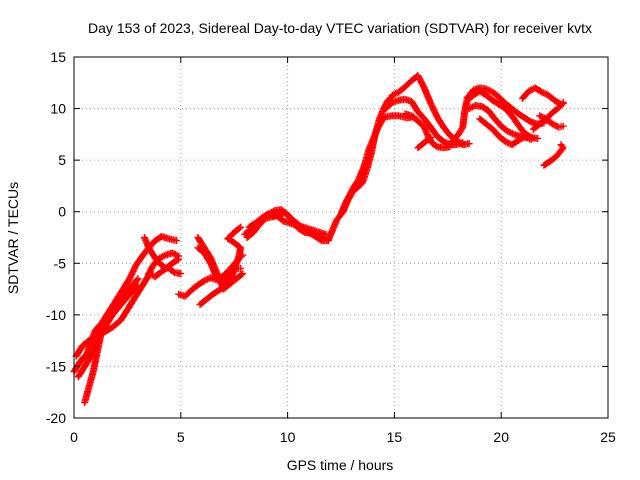 The image size is (640, 480). What do you see at coordinates (62, 212) in the screenshot?
I see `y-tick-label: 0` at bounding box center [62, 212].